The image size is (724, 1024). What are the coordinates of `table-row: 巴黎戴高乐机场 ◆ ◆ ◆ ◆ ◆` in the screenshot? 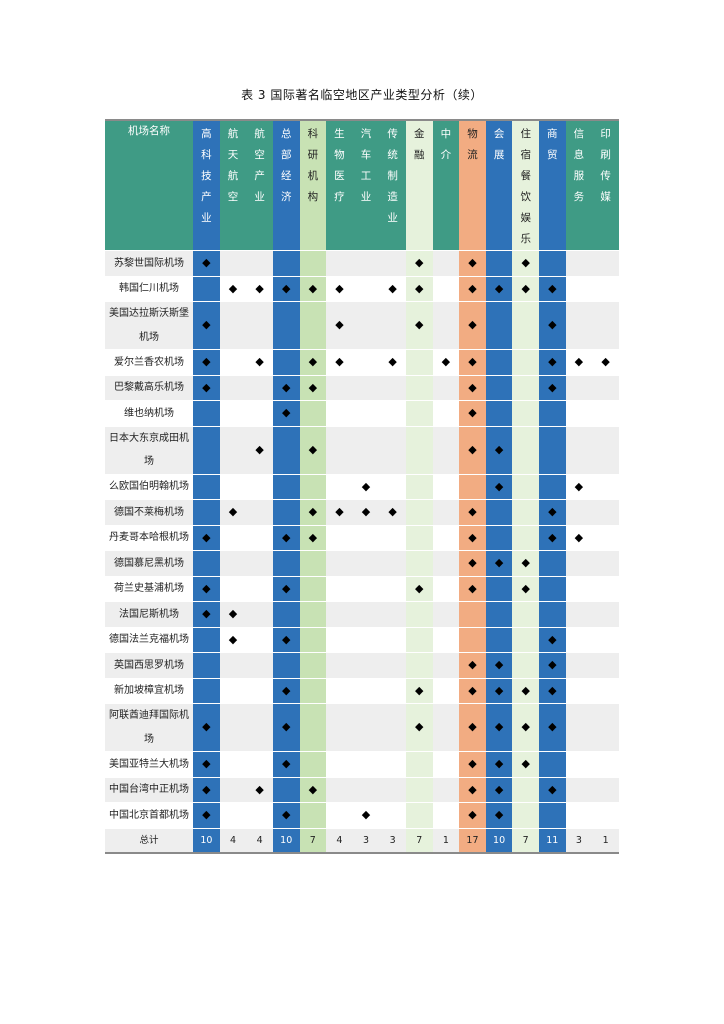 It's located at (362, 388).